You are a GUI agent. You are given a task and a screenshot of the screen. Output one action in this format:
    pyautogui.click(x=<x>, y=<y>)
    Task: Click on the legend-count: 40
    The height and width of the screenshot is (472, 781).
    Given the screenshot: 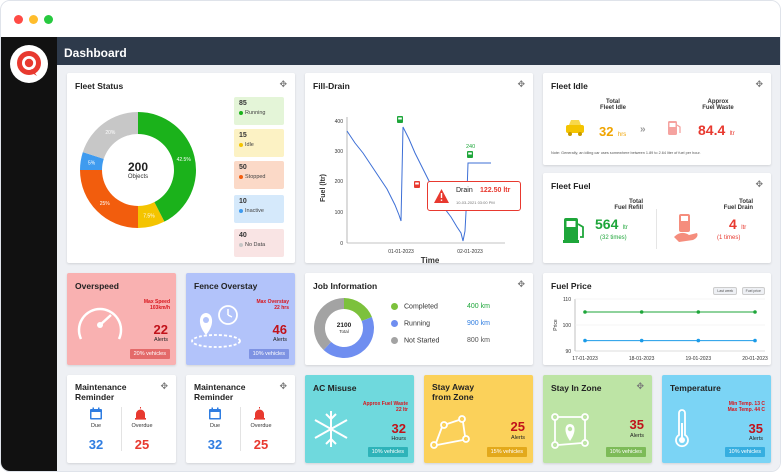 What is the action you would take?
    pyautogui.click(x=243, y=235)
    